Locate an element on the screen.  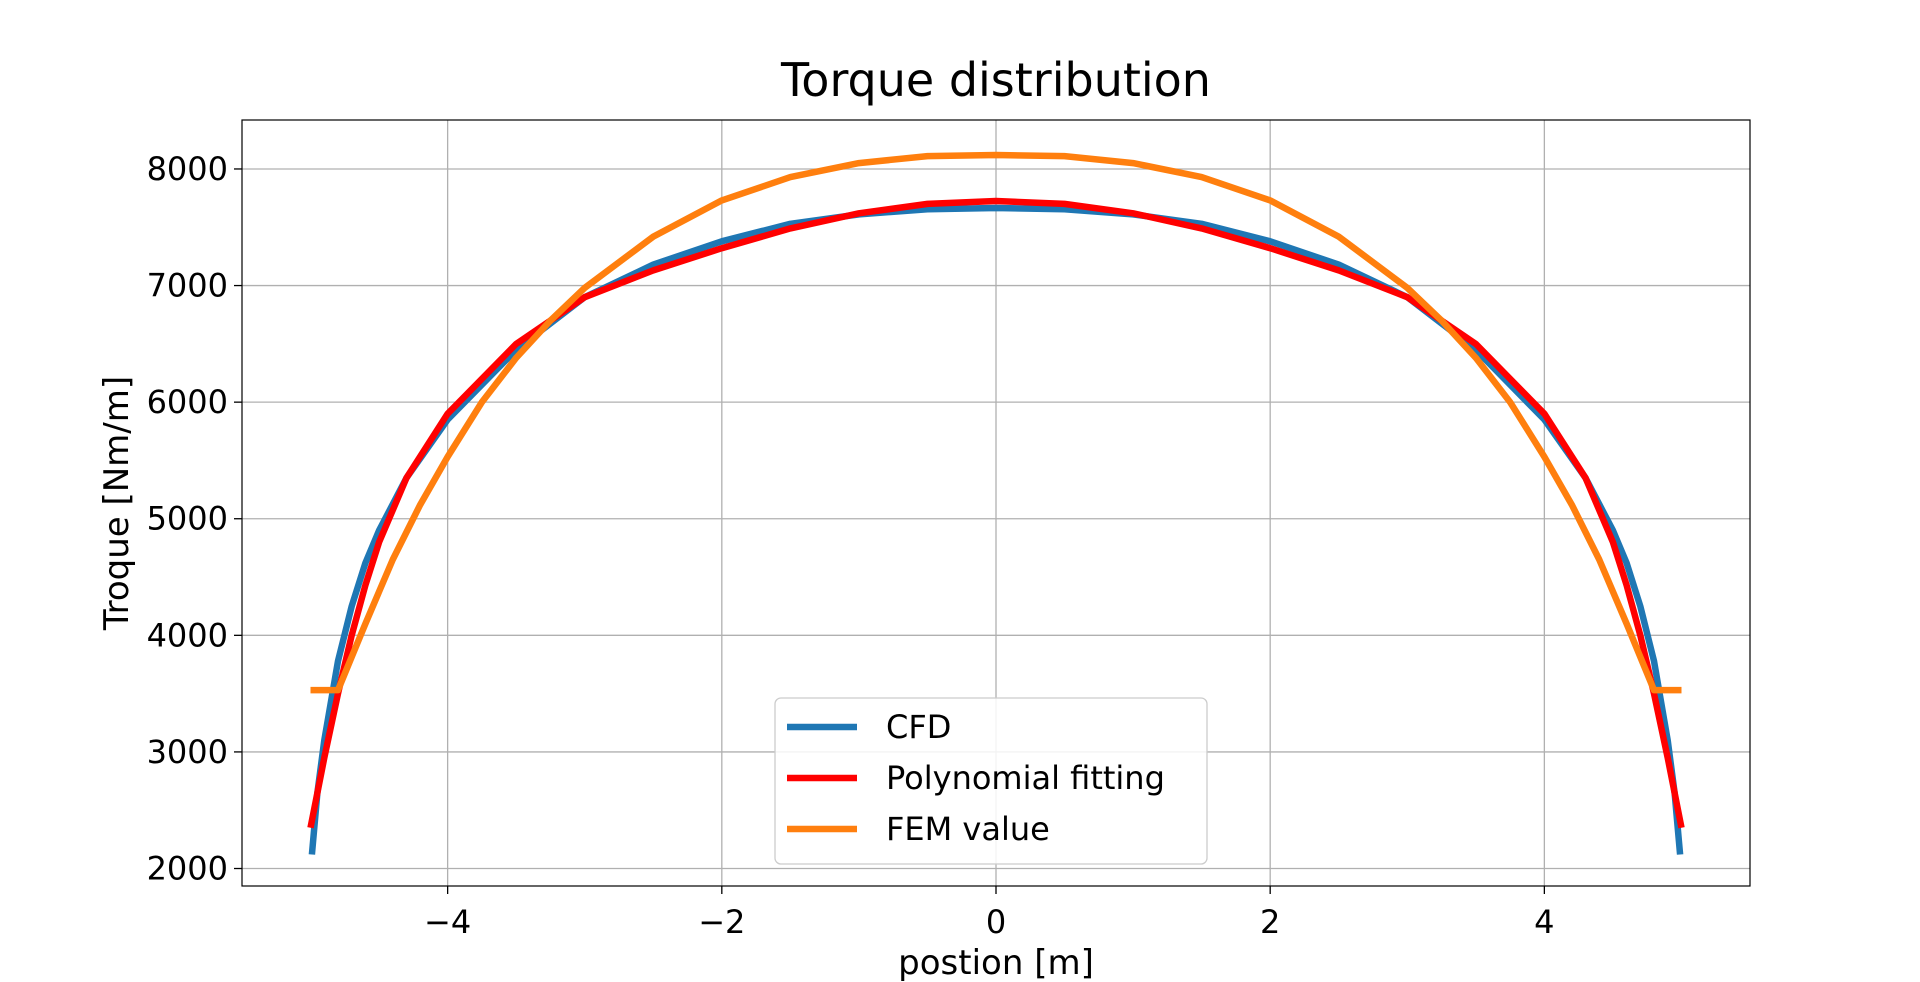
y-tick-label: 3000 is located at coordinates (187, 752).